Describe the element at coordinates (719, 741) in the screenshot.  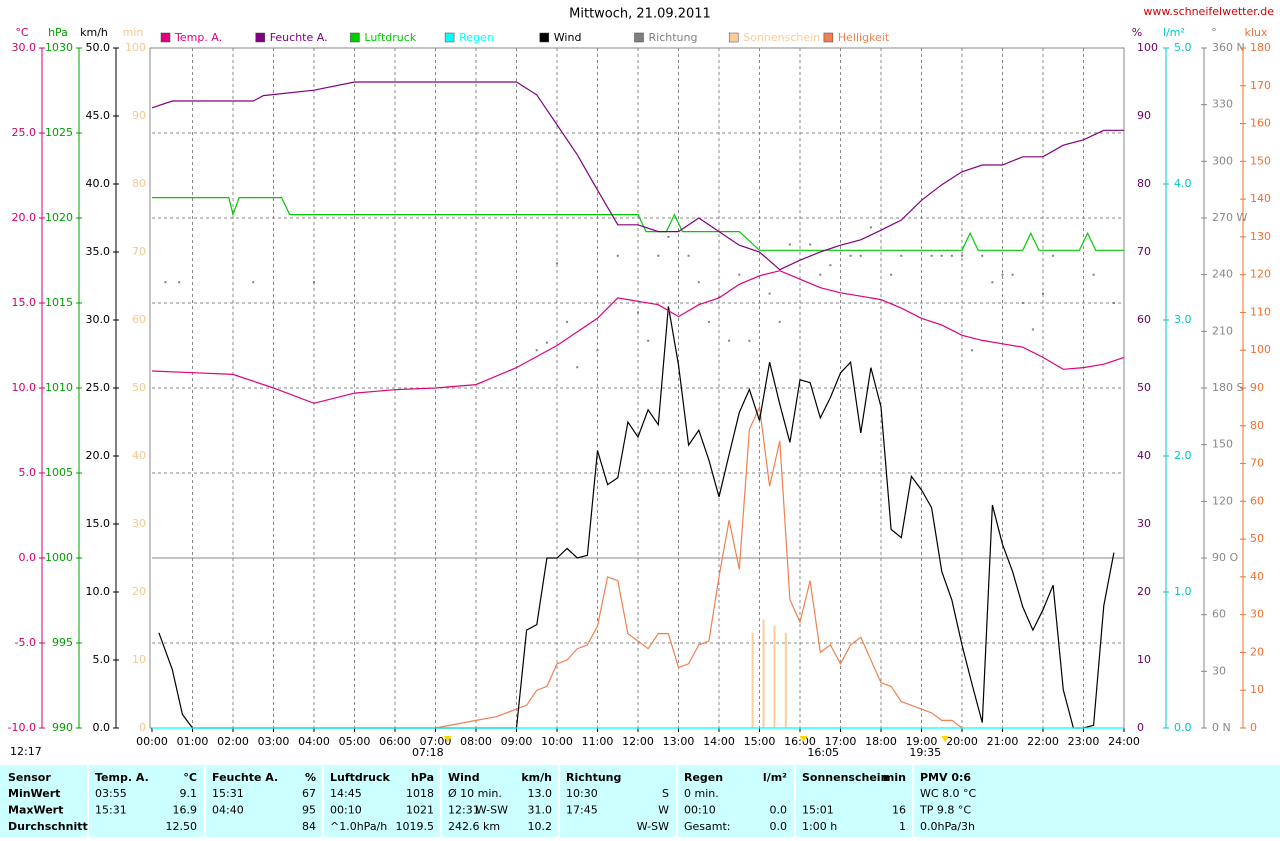
I see `x-tick-label: 14:00` at that location.